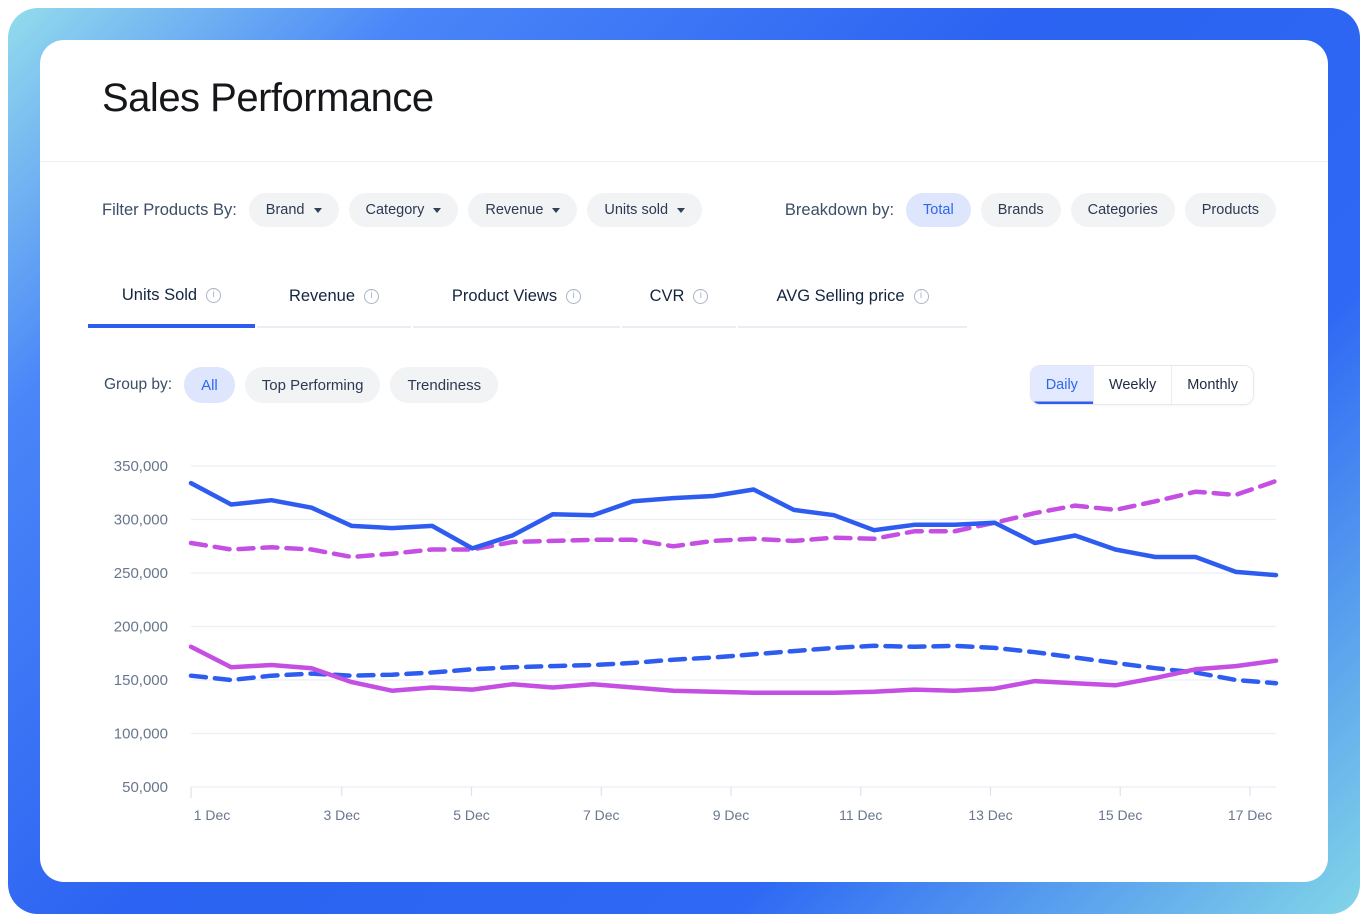  I want to click on tab-units-sold: Units Sold i, so click(171, 297).